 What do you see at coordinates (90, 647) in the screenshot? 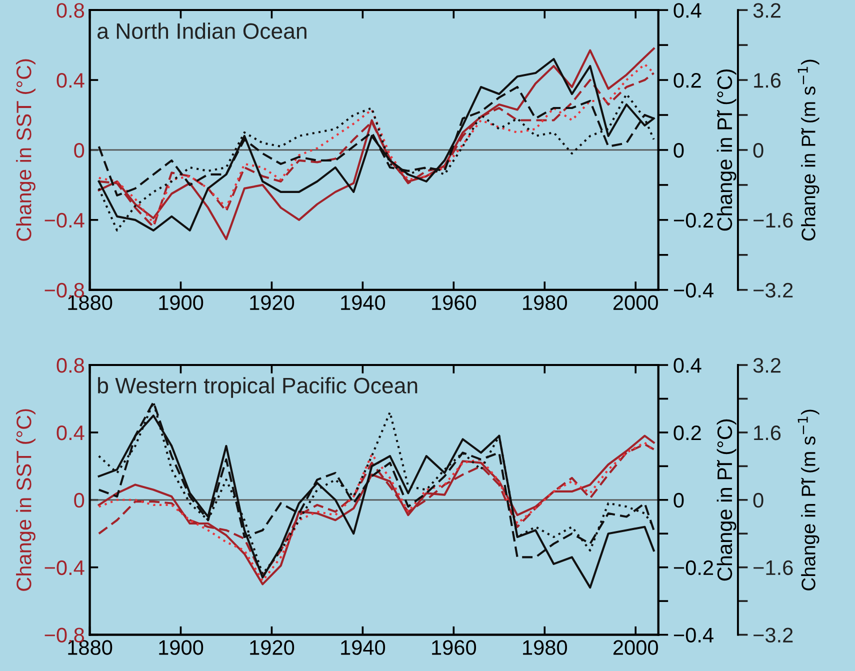
I see `x-tick-label: 1880` at bounding box center [90, 647].